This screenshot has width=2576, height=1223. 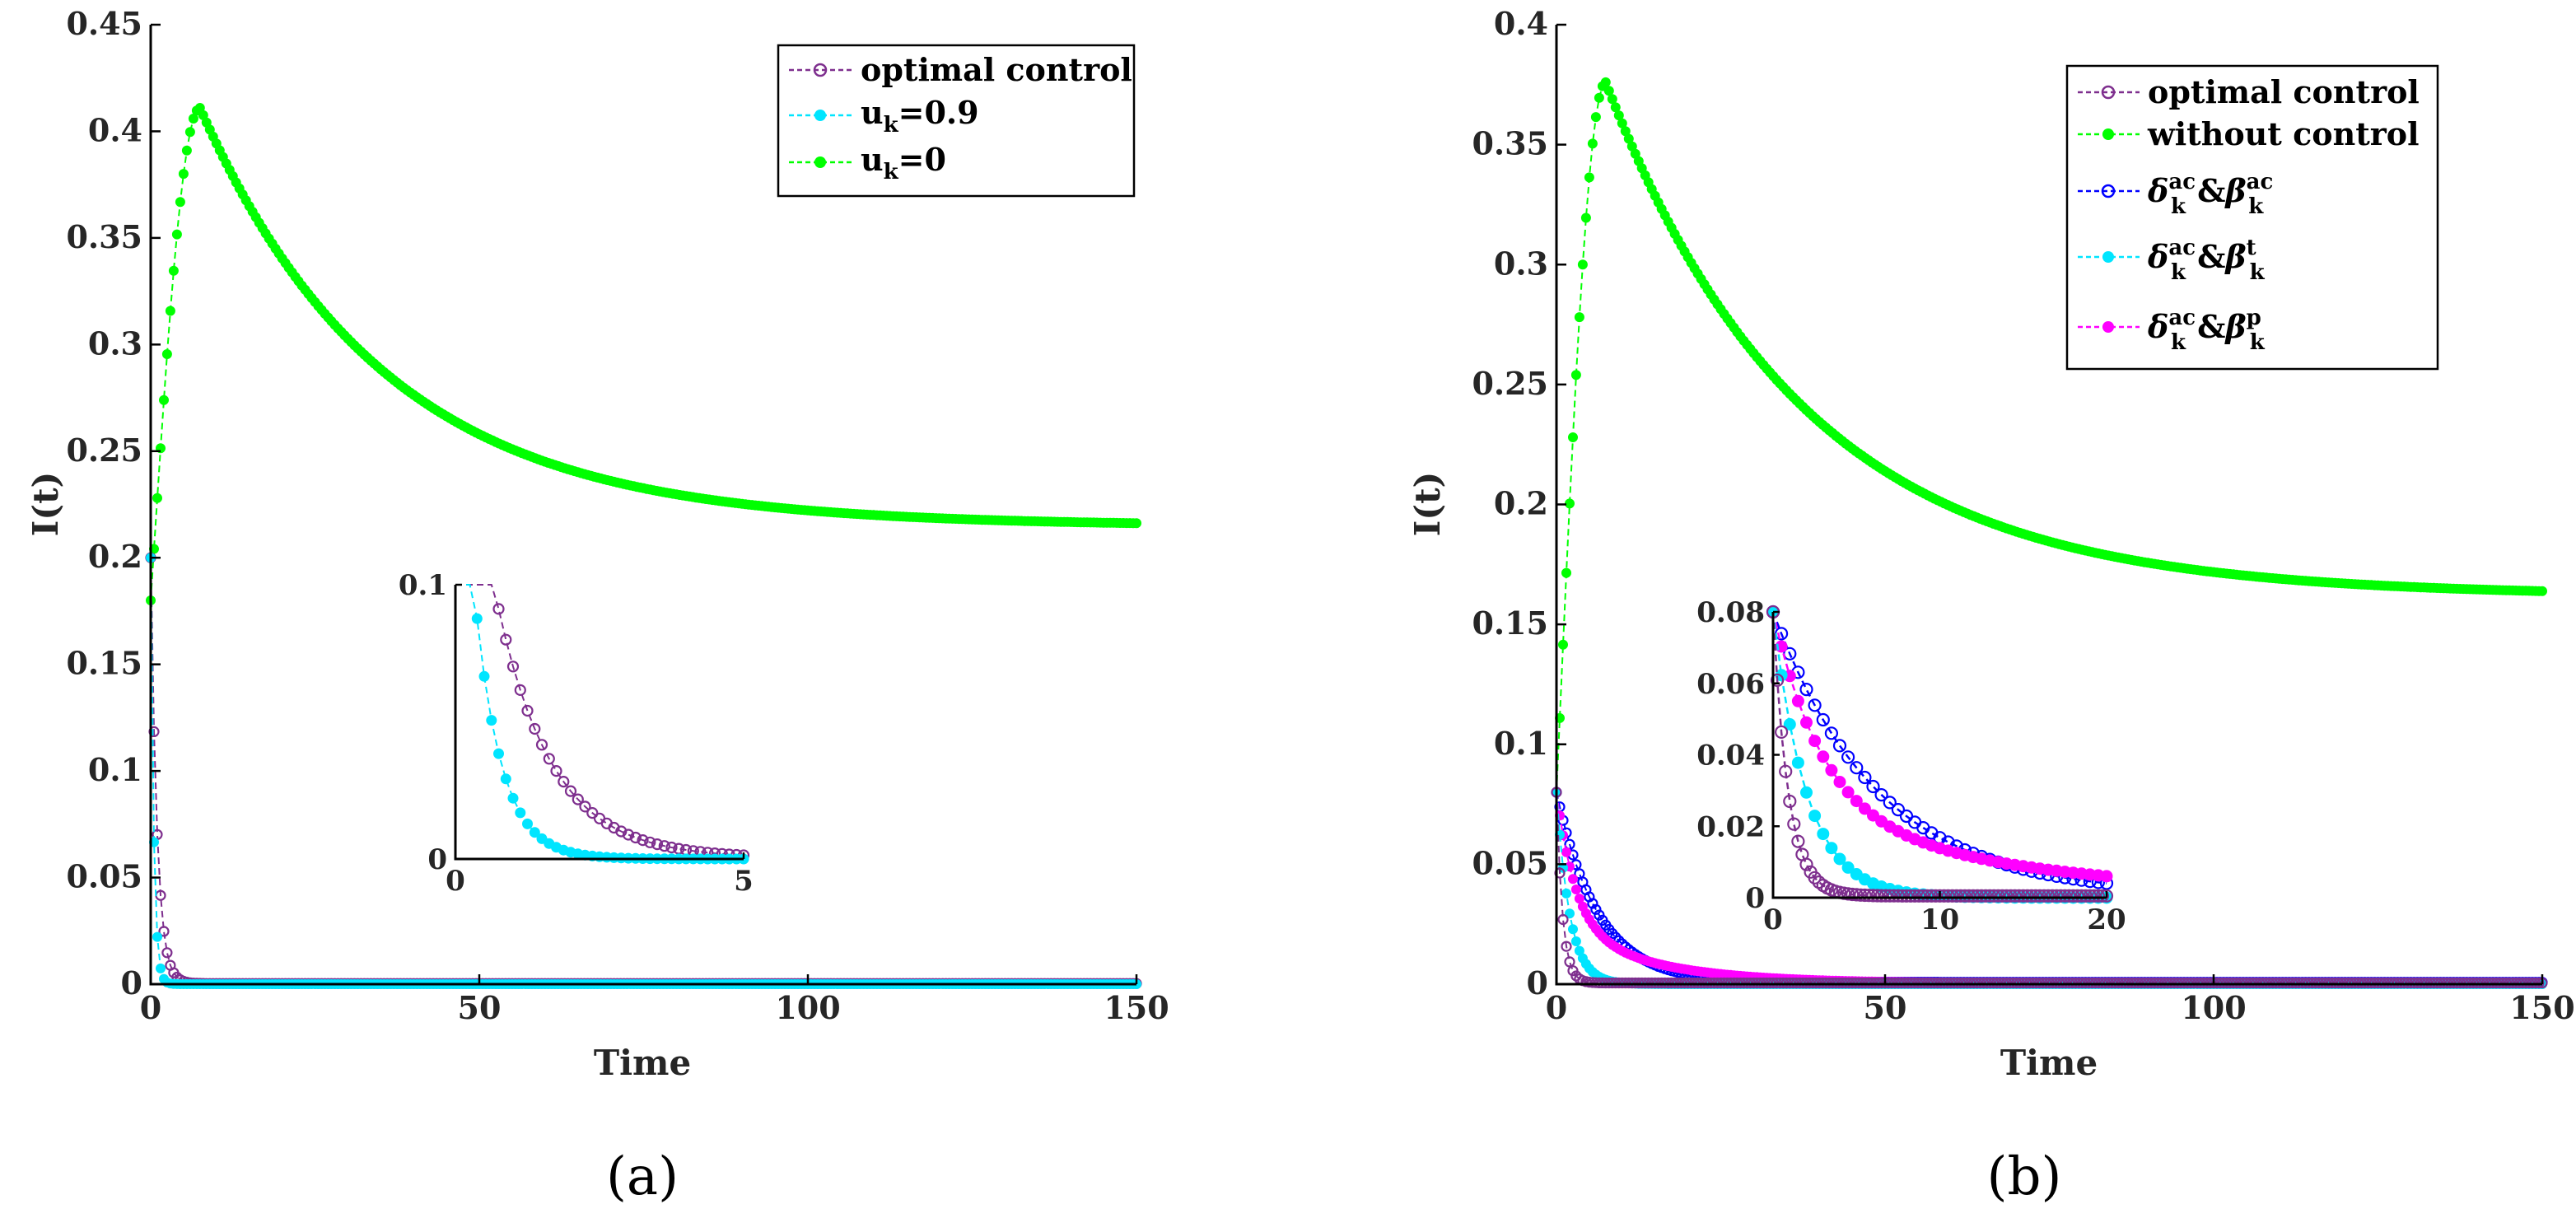 I want to click on chart-a-ytick-label-4: 0.2, so click(x=115, y=556).